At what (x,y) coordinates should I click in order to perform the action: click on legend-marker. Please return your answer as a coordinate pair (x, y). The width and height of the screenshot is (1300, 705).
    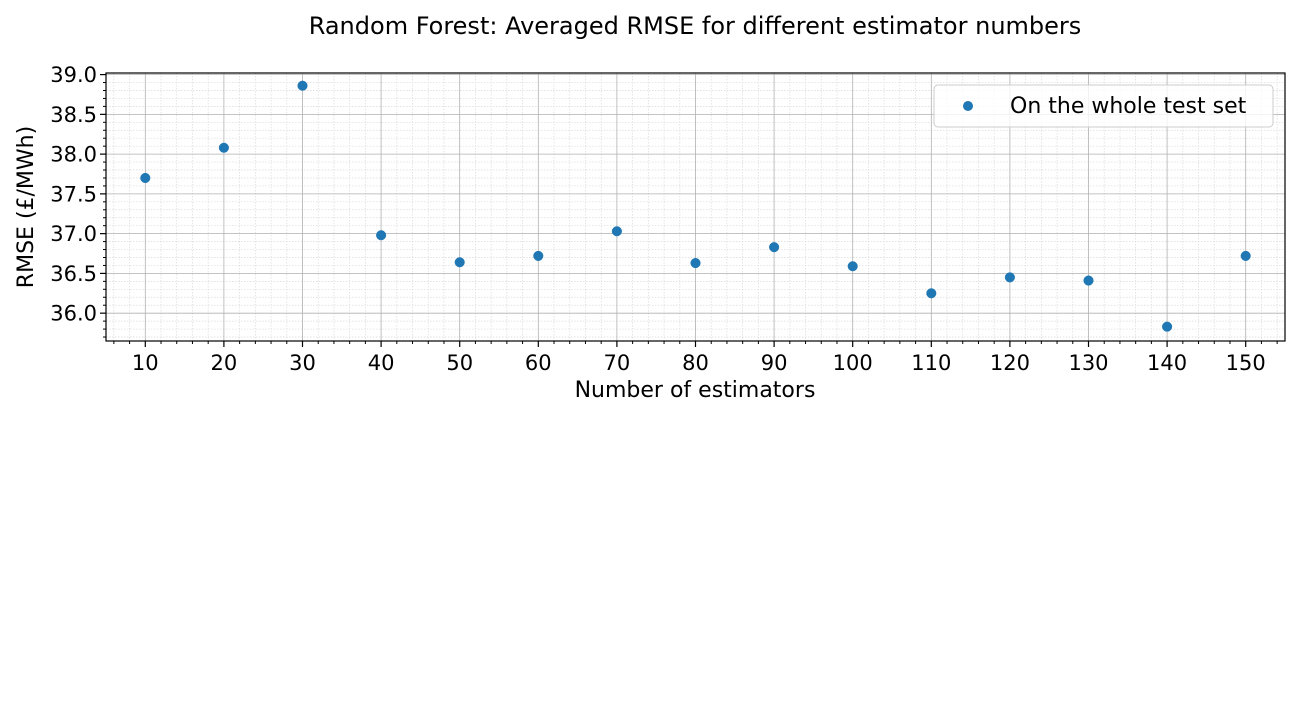
    Looking at the image, I should click on (968, 106).